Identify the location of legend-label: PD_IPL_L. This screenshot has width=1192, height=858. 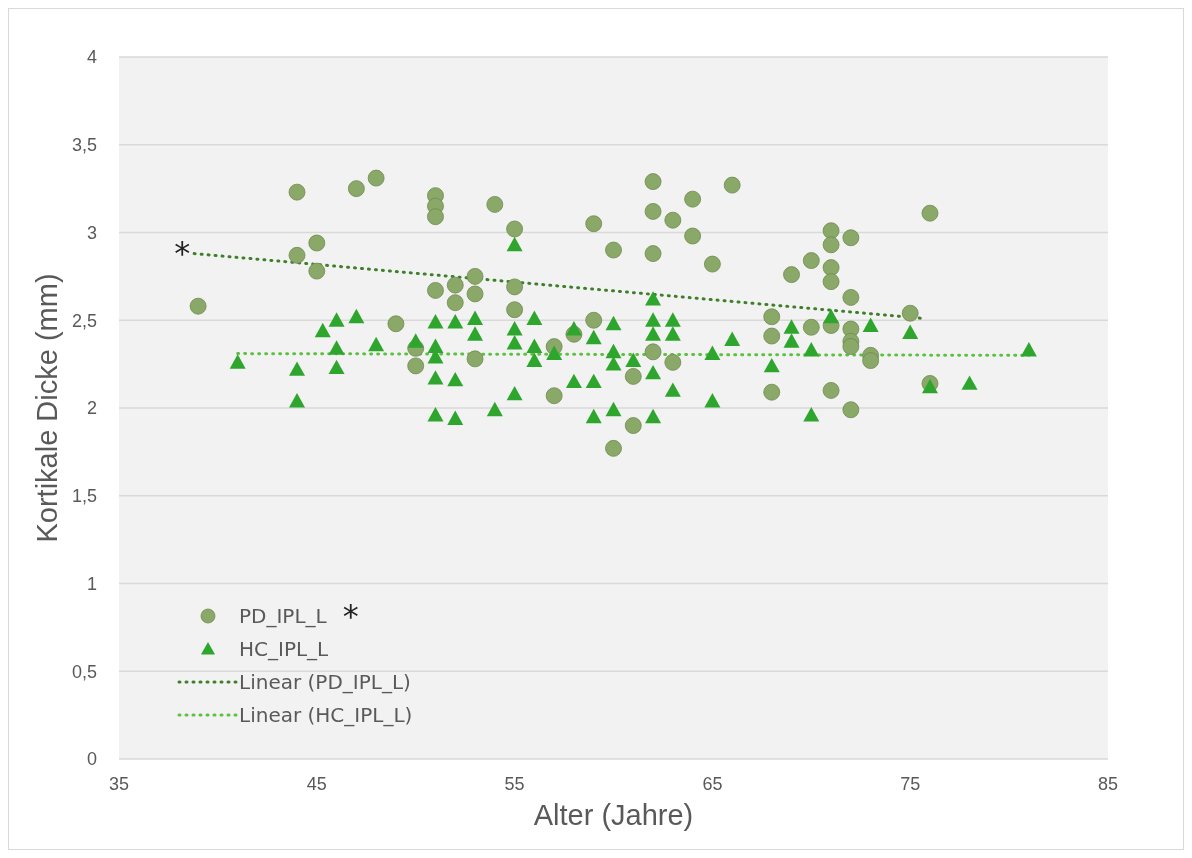
(283, 615).